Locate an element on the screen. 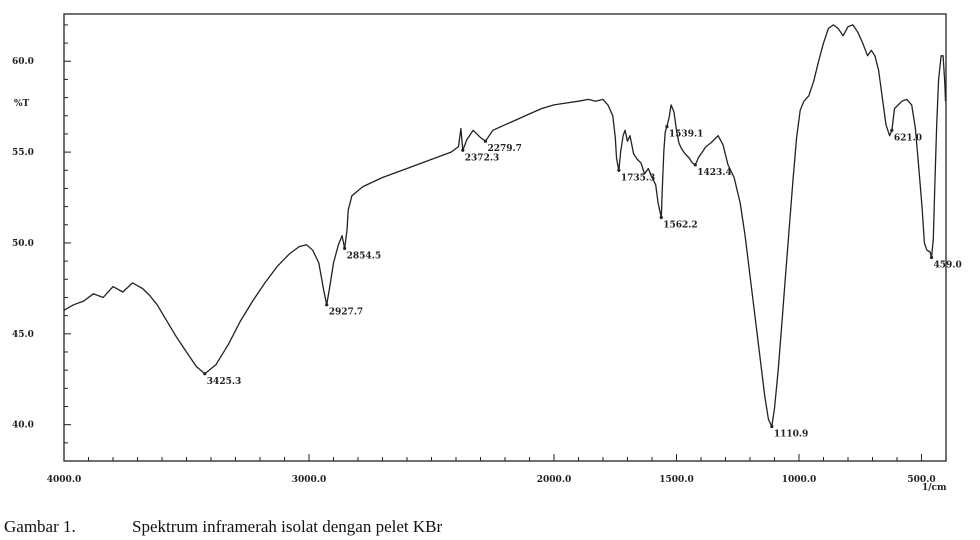 This screenshot has height=540, width=980. x-tick-label: 3000.0 is located at coordinates (309, 480).